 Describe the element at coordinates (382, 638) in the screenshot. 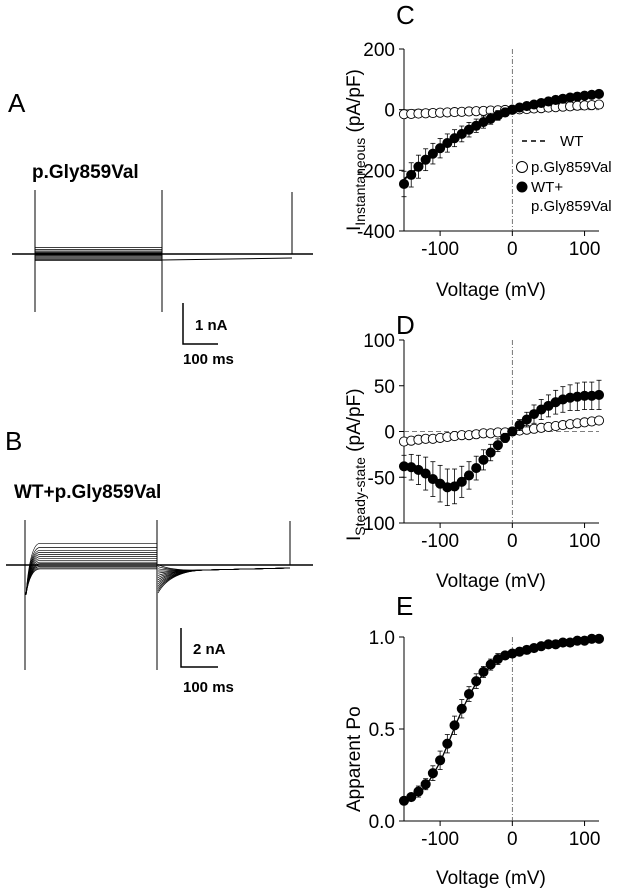

I see `y-tick-label: 1.0` at that location.